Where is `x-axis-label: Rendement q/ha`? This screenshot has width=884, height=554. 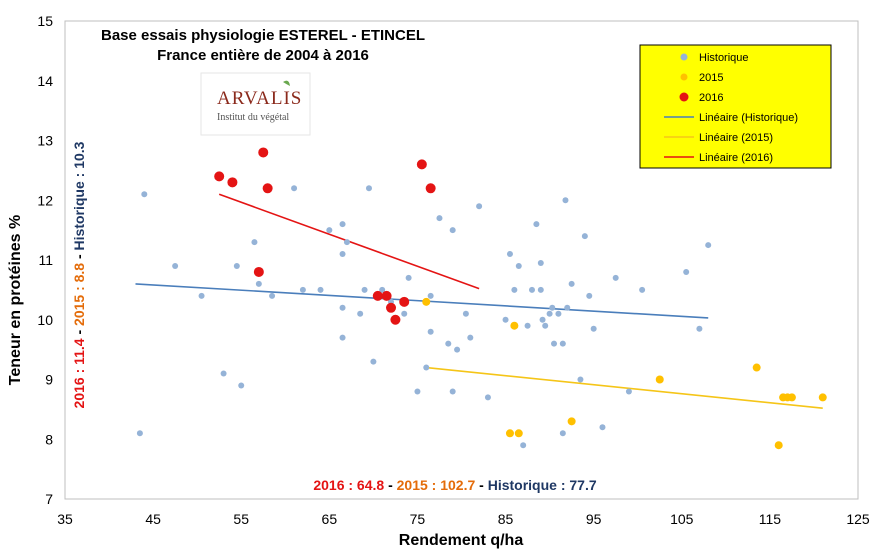
x-axis-label: Rendement q/ha is located at coordinates (461, 540).